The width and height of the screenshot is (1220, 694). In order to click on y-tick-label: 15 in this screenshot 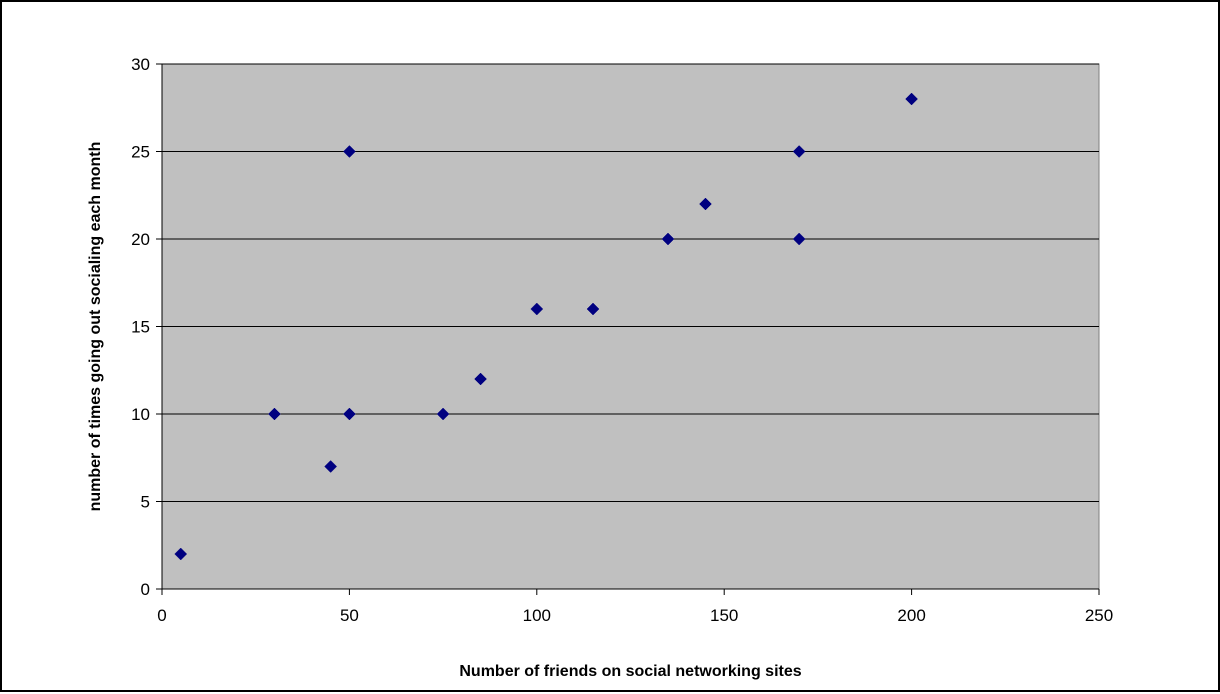, I will do `click(140, 327)`.